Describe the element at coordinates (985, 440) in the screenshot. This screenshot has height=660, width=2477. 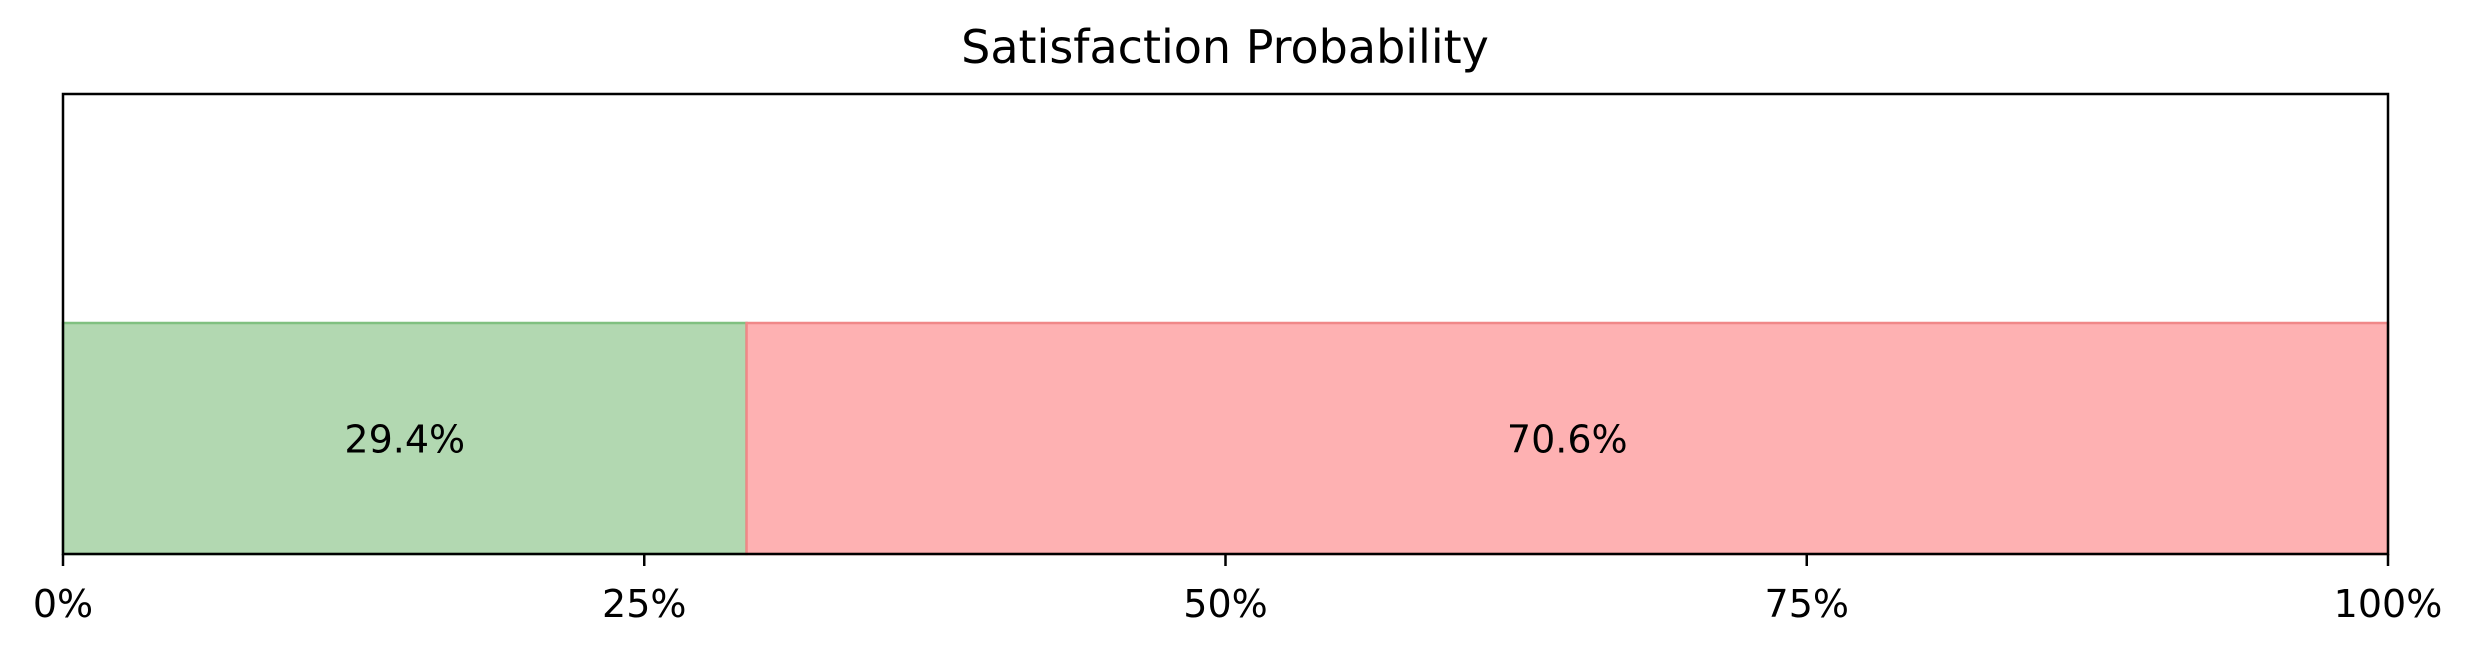
I see `data-labels-layer: 29.4% 70.6%` at that location.